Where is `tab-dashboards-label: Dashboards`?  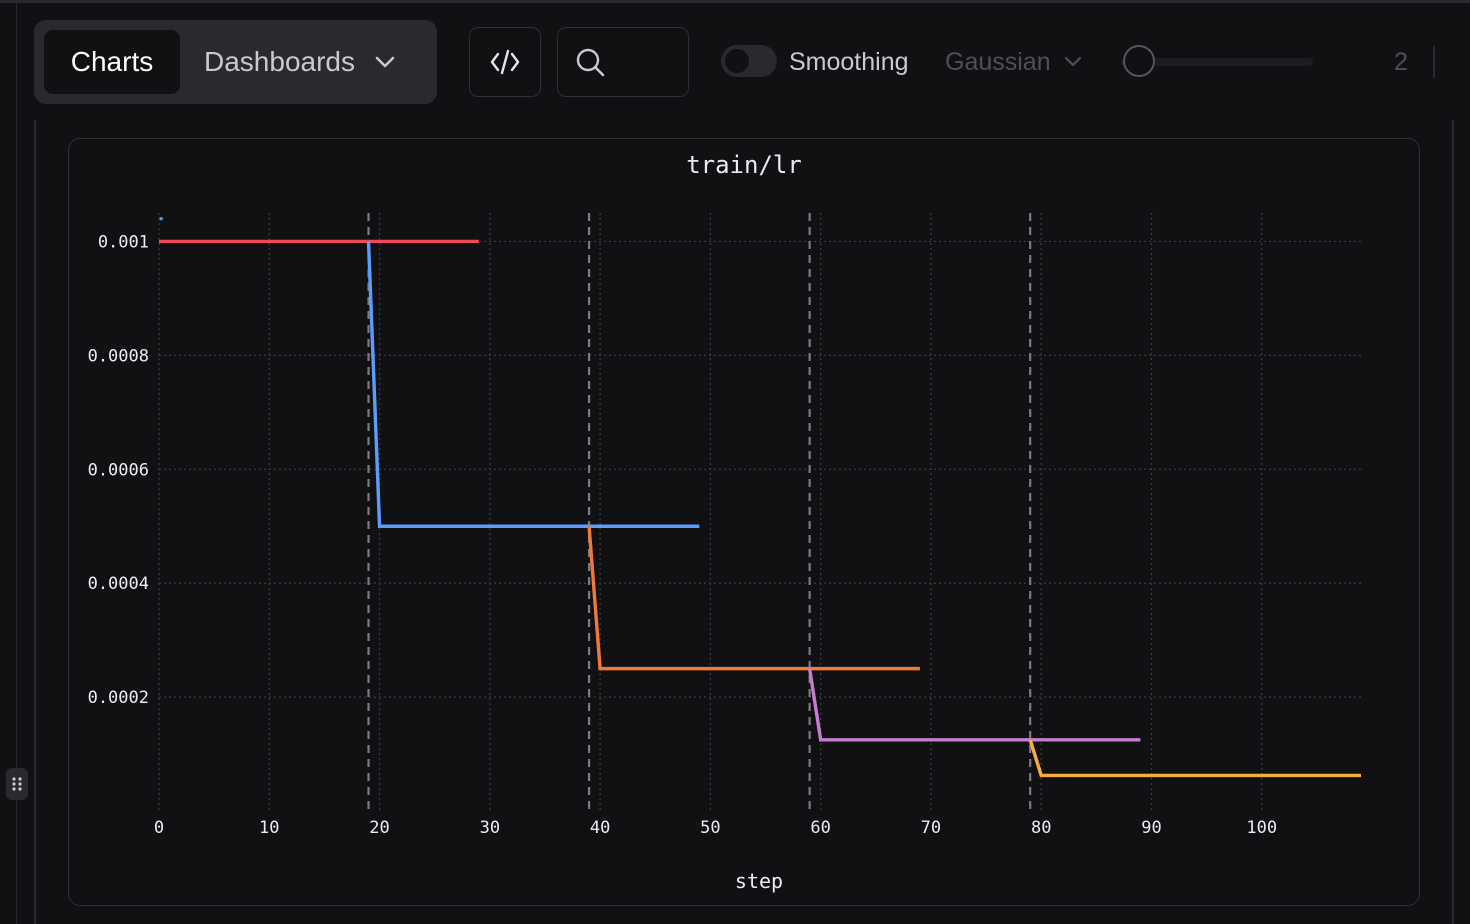 tab-dashboards-label: Dashboards is located at coordinates (279, 61).